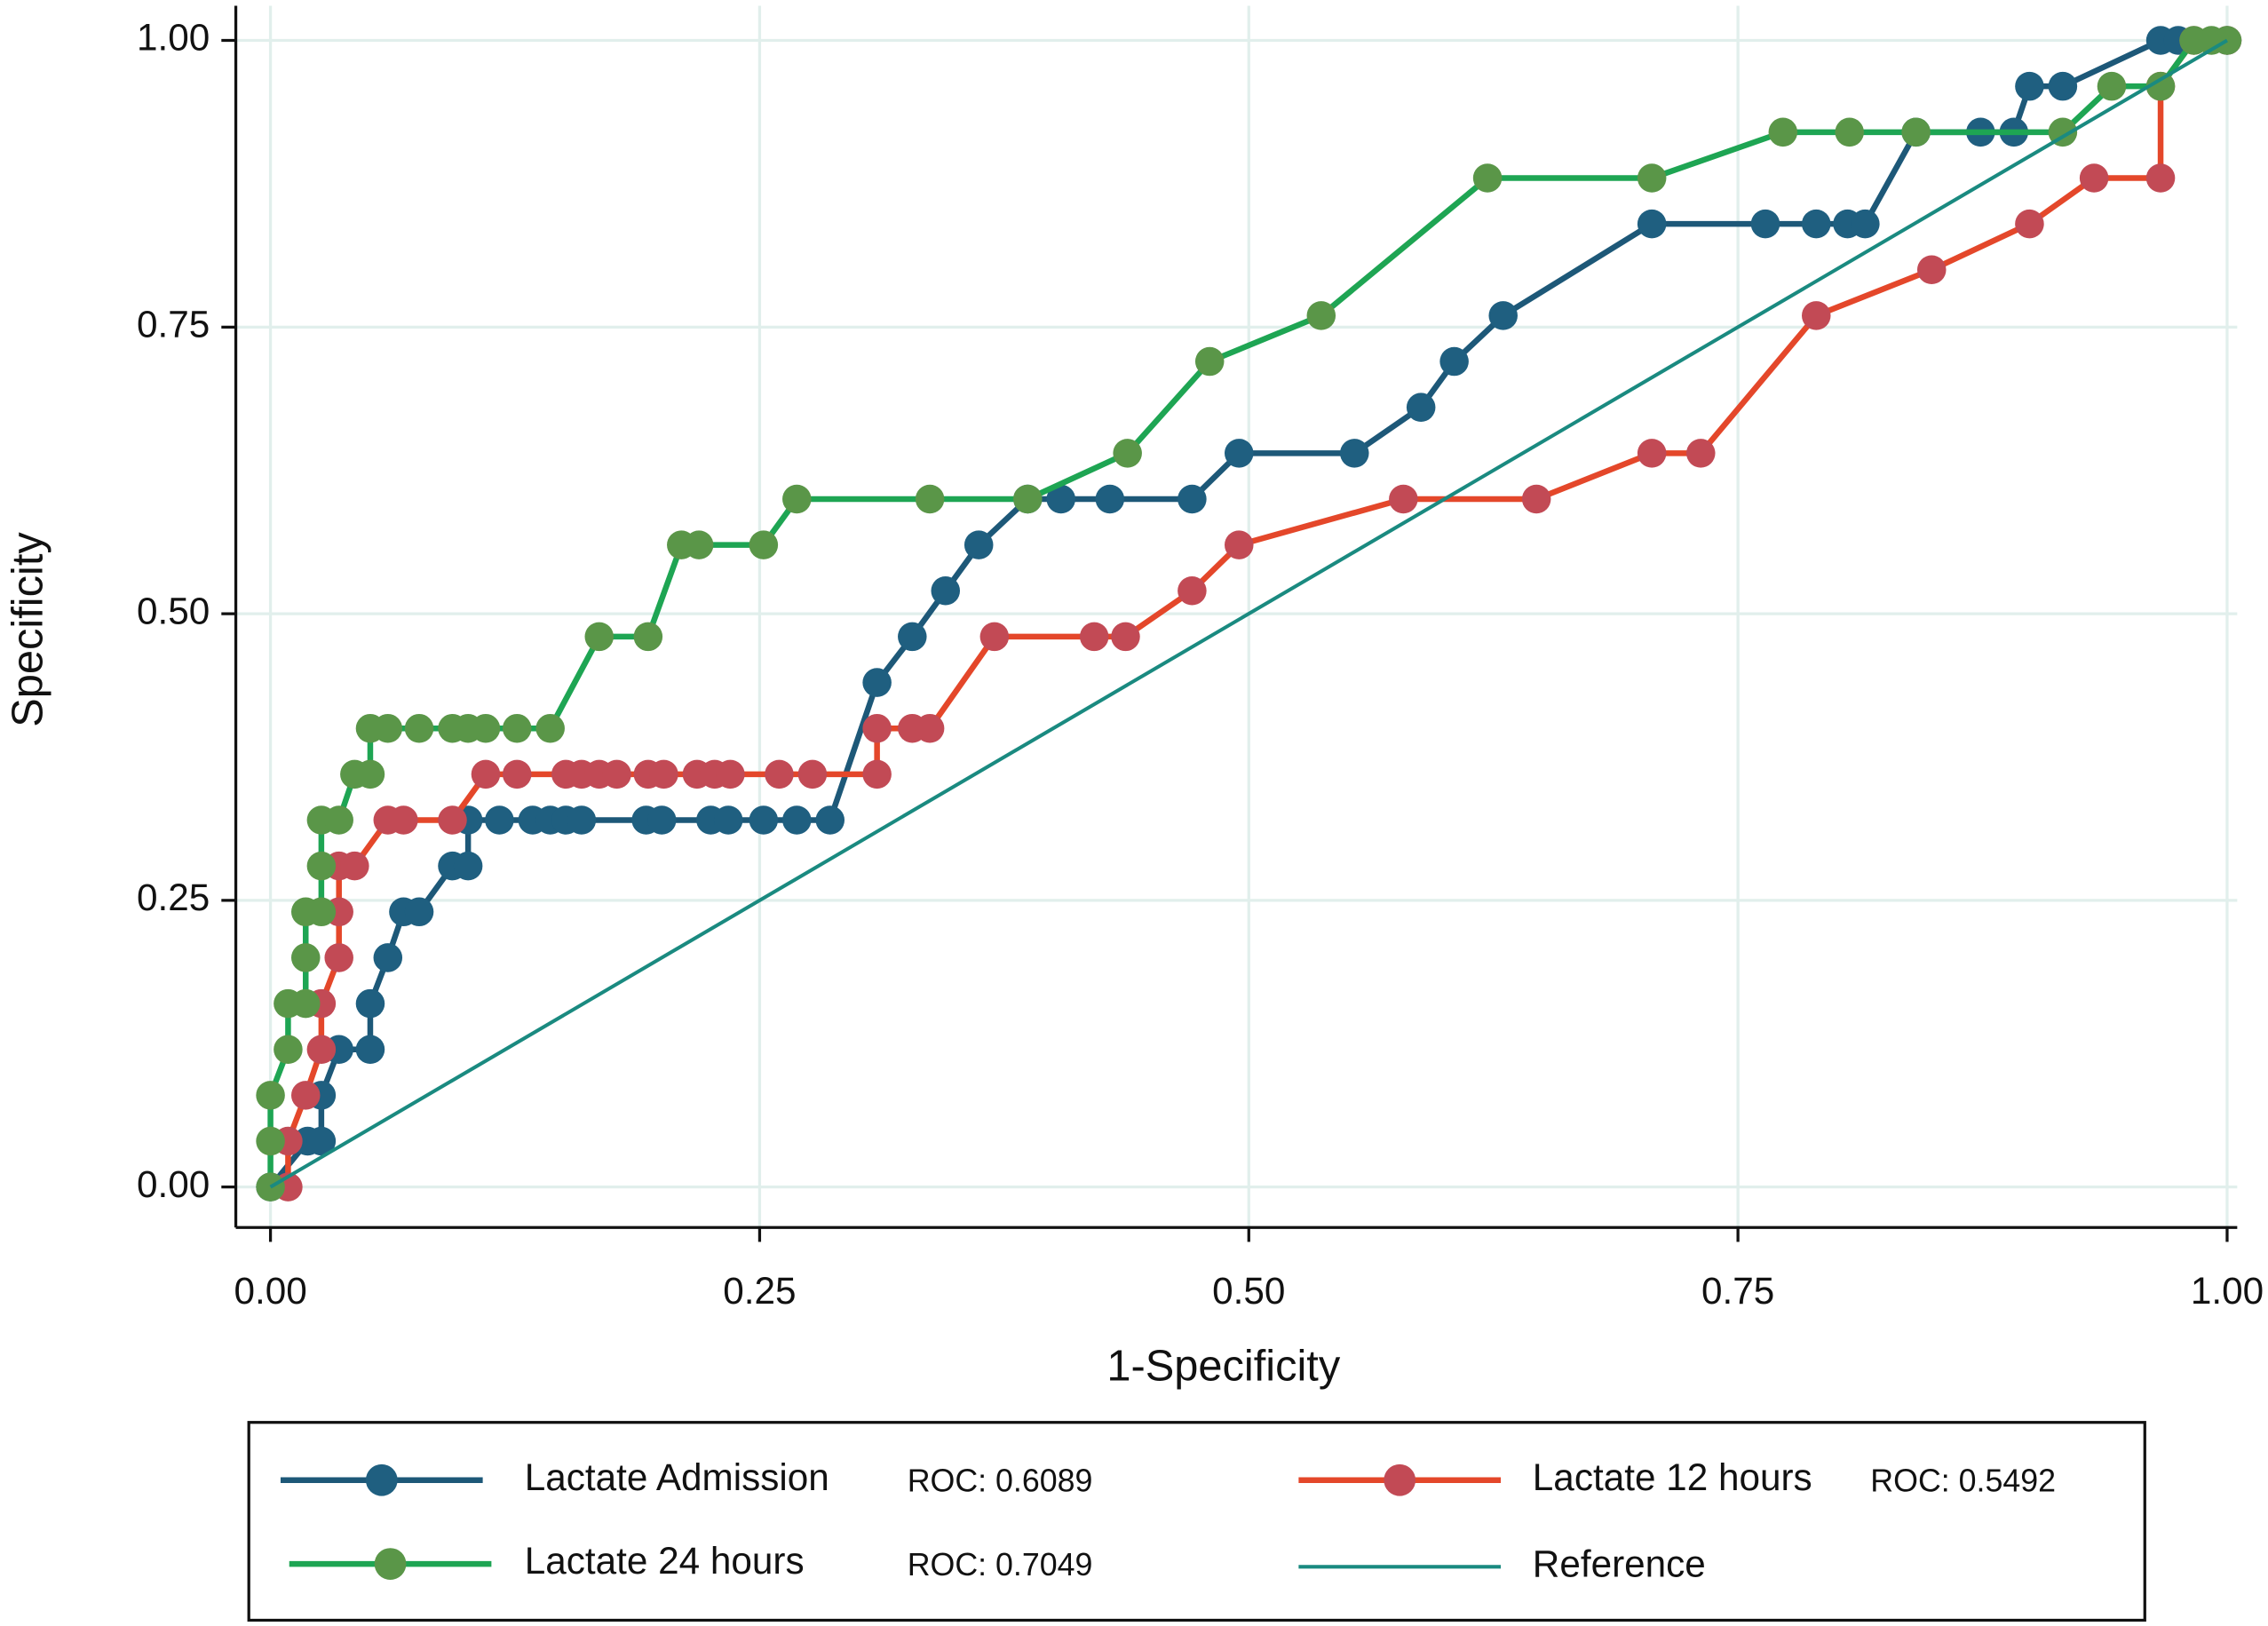 The height and width of the screenshot is (1626, 2268). I want to click on x-tick-label: 0.75, so click(1737, 1291).